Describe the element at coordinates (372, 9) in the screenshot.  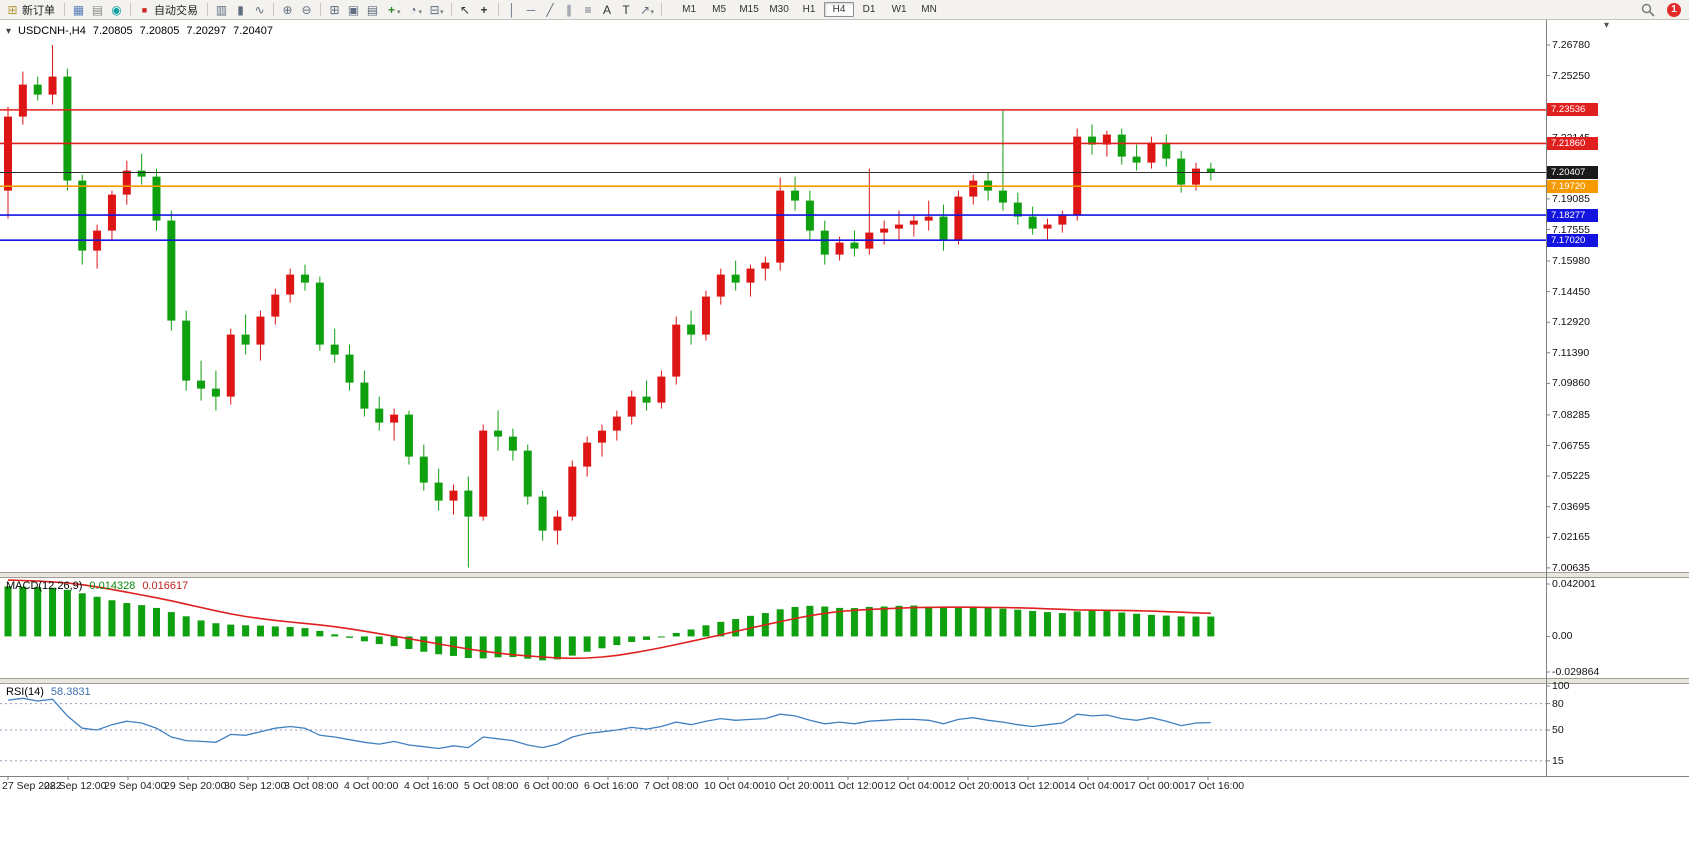
I see `arrange-windows-icon: ▤` at that location.